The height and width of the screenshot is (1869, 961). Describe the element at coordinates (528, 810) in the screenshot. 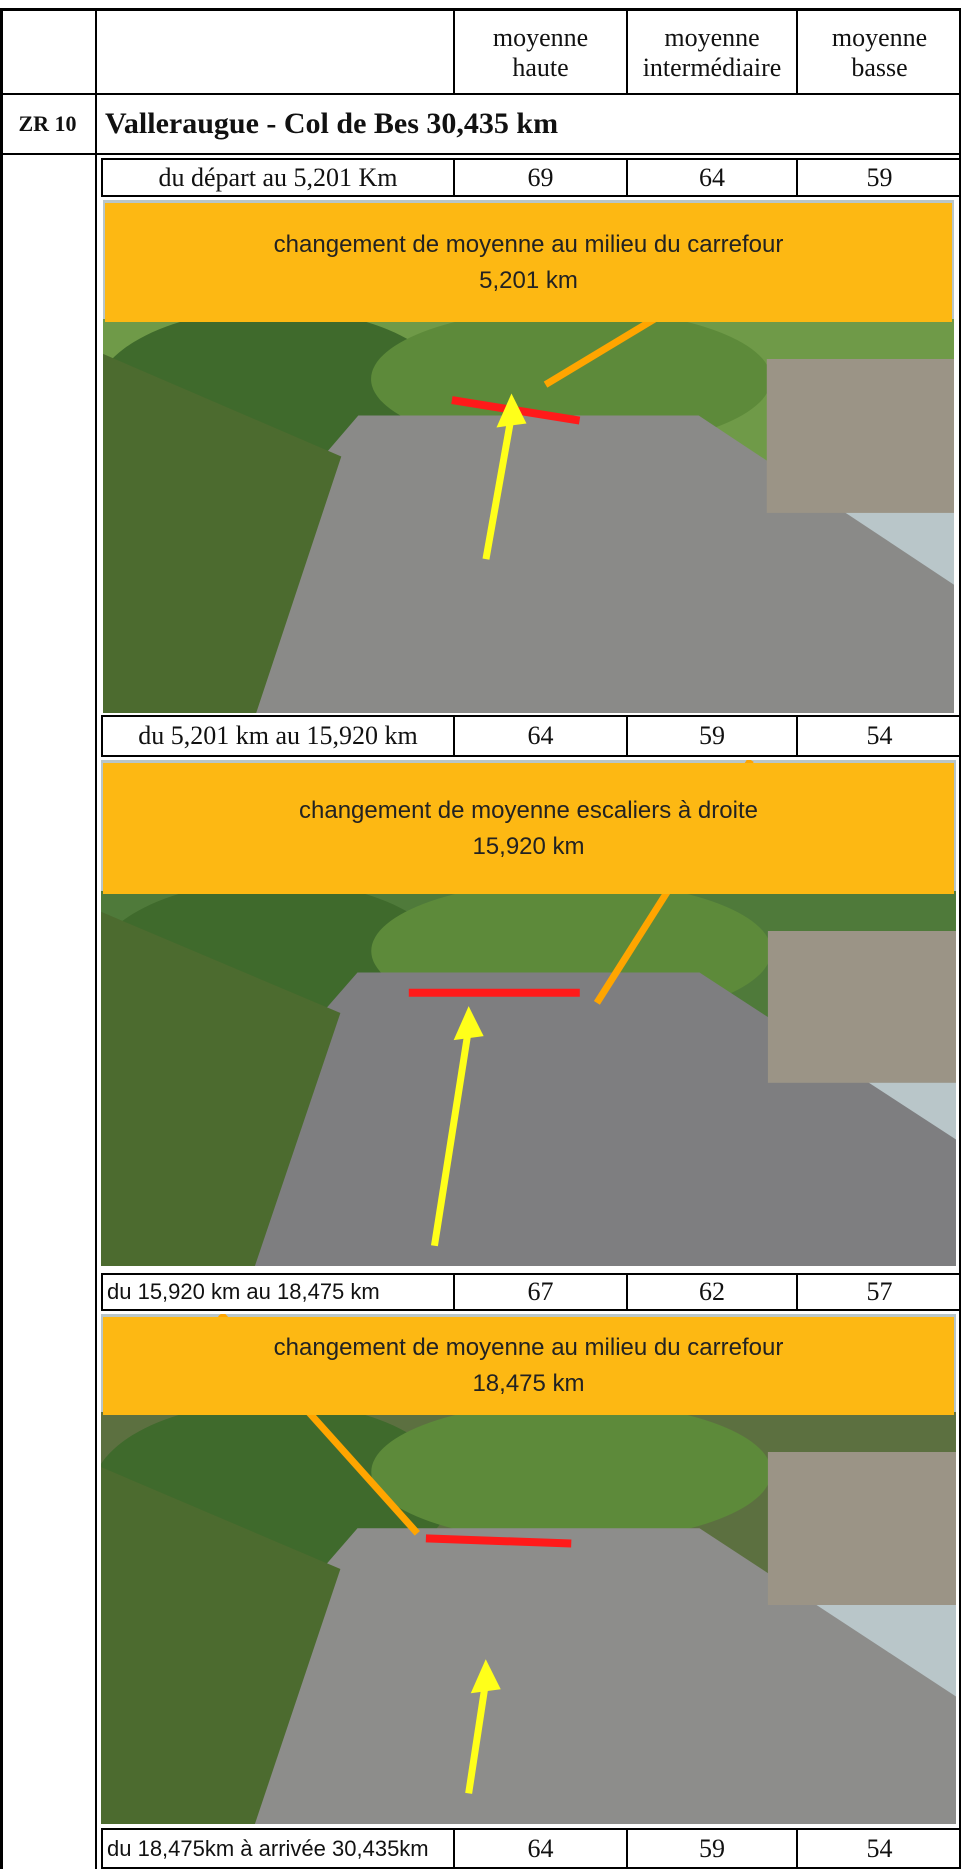

I see `callout-text: changement de moyenne escaliers à droite` at that location.